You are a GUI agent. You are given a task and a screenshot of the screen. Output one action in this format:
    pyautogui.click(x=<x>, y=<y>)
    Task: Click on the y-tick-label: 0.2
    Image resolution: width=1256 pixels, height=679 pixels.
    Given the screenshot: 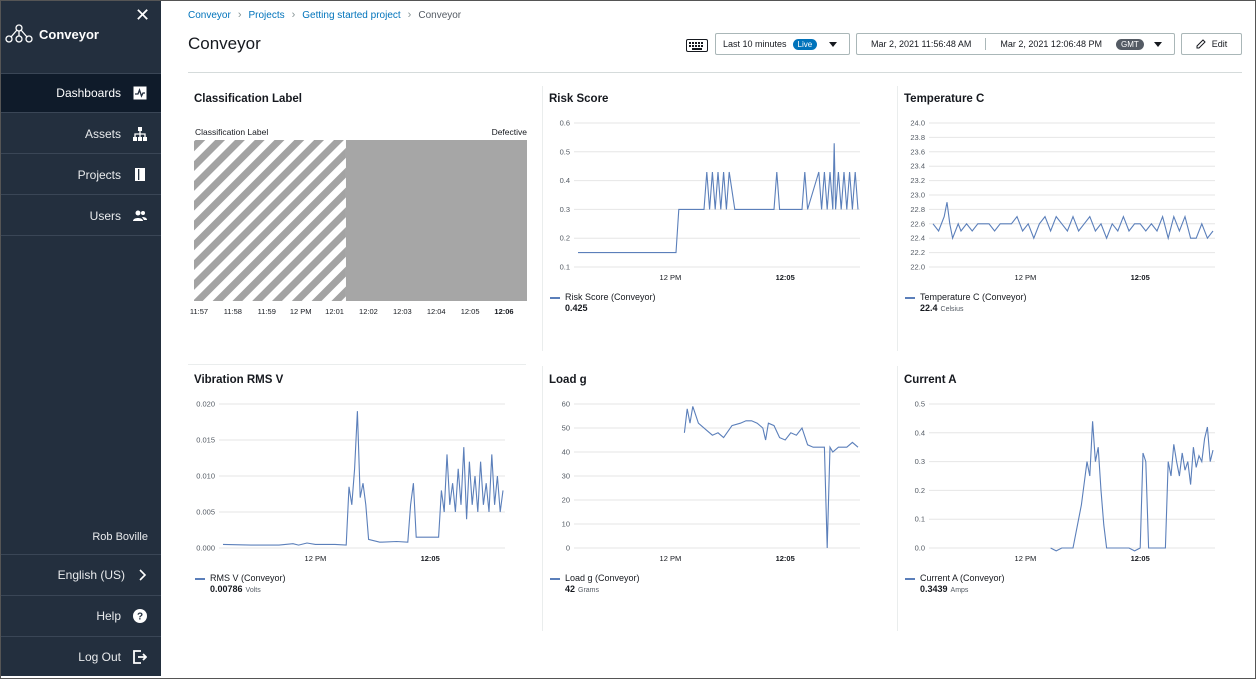 What is the action you would take?
    pyautogui.click(x=920, y=490)
    